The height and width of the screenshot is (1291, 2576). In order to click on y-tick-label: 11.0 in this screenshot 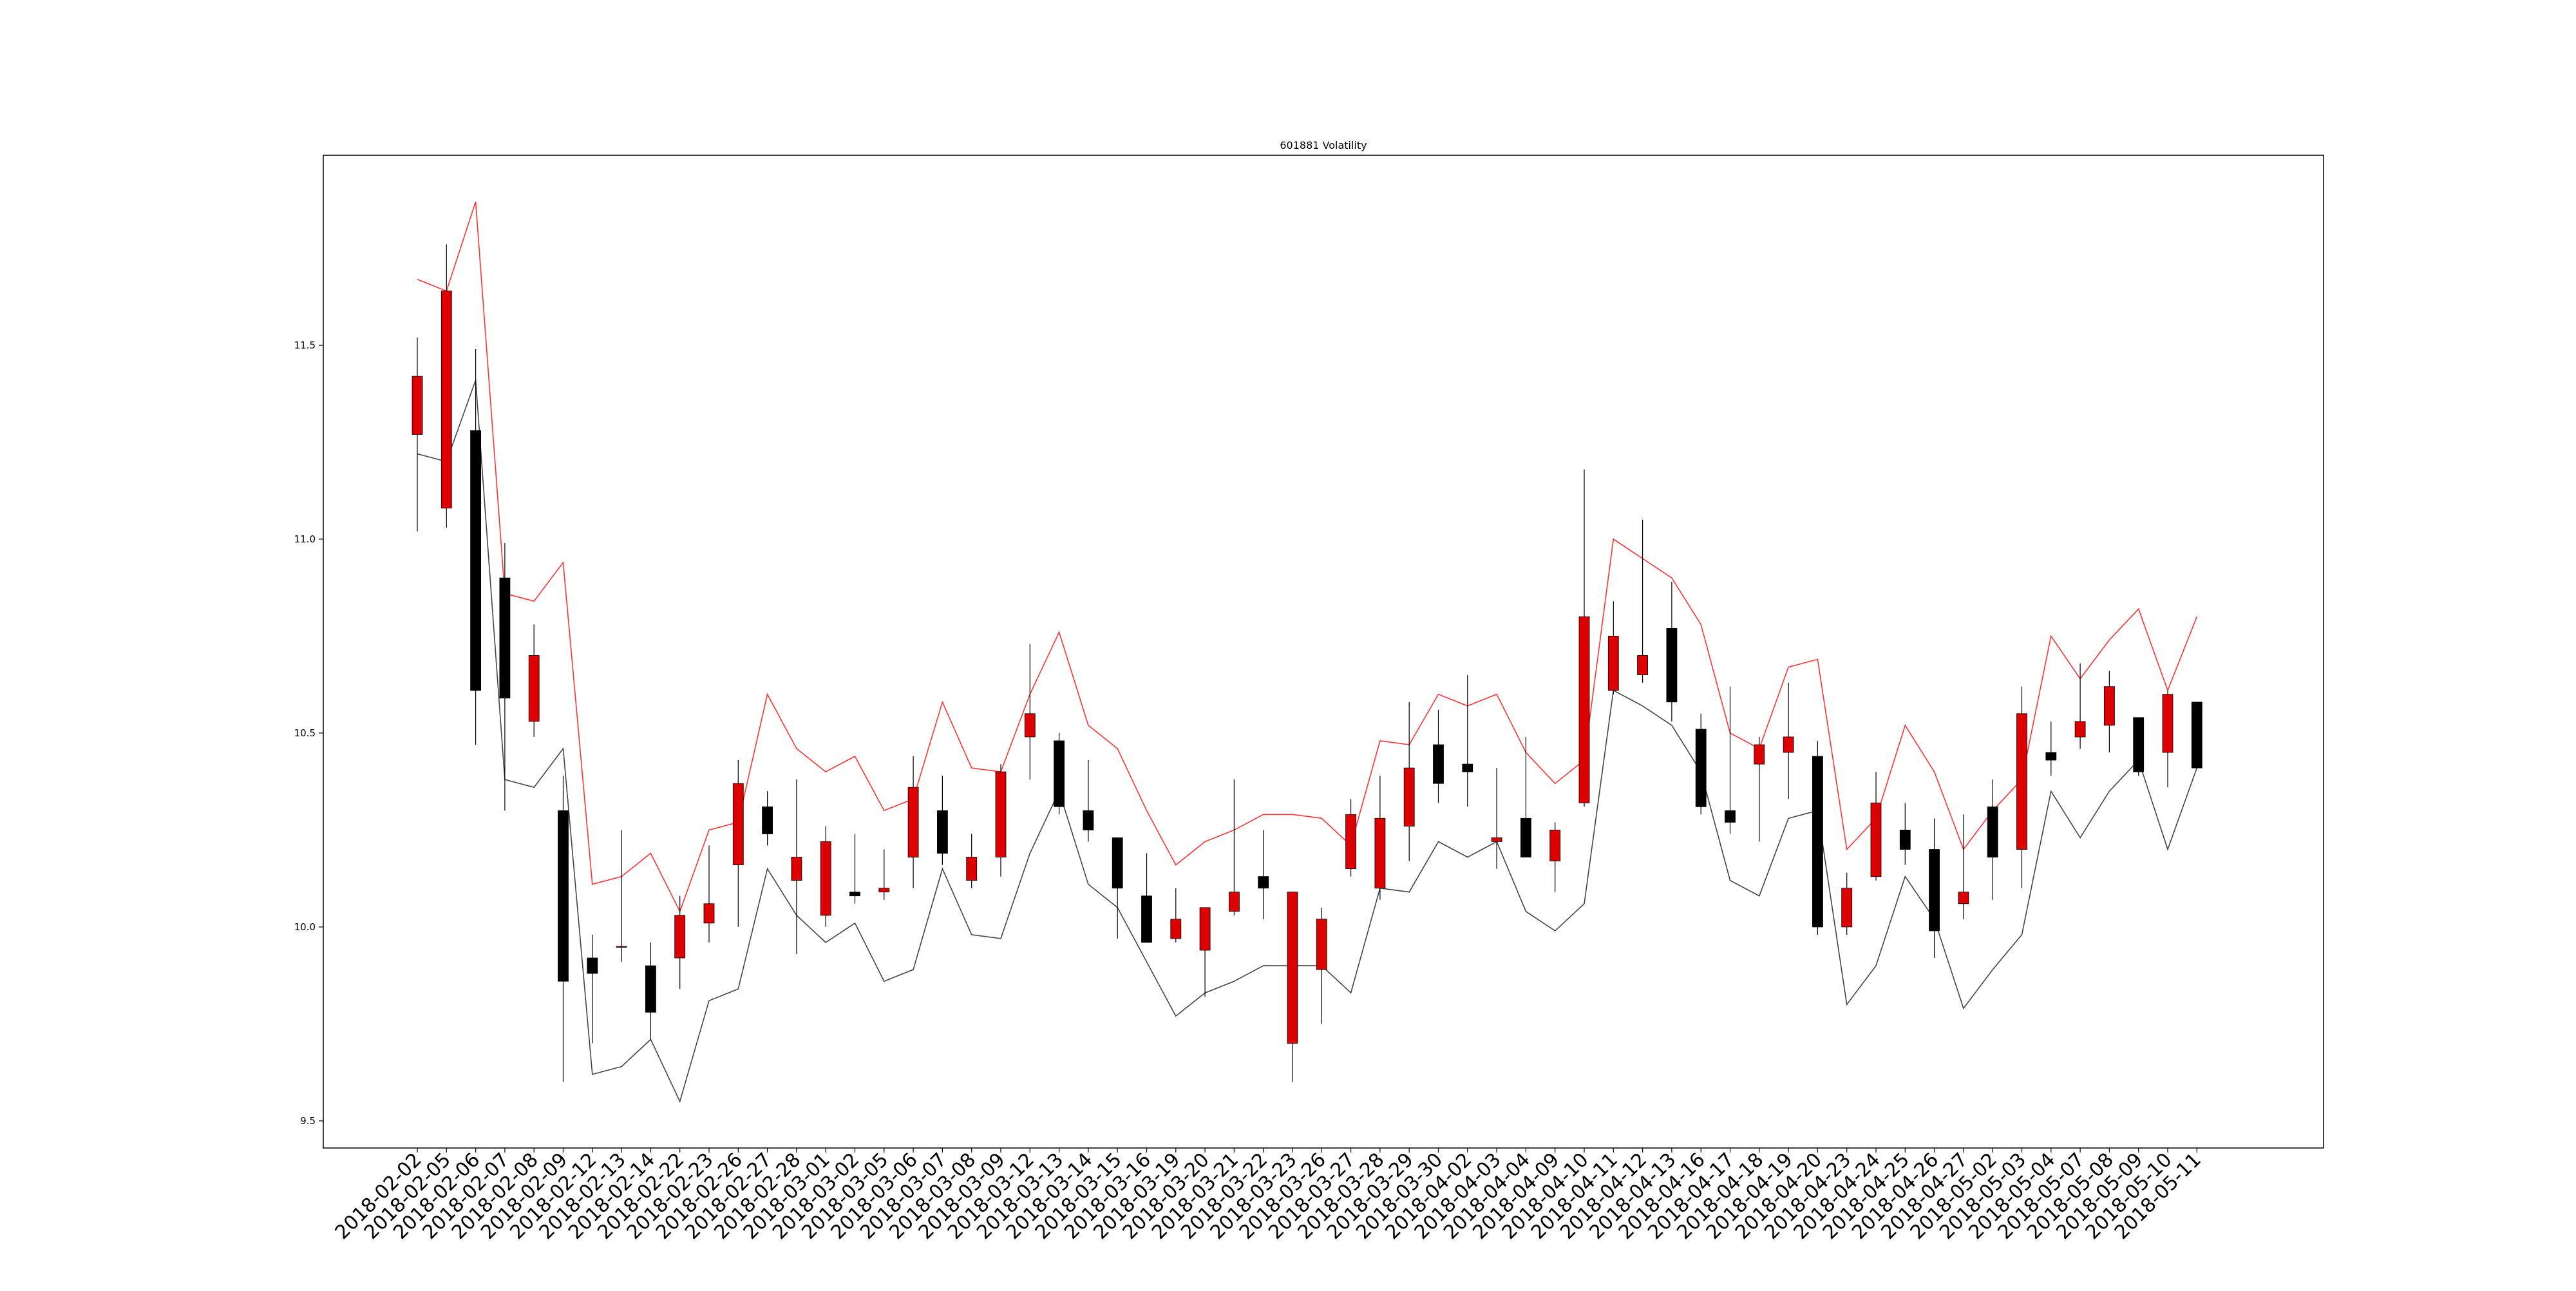, I will do `click(305, 539)`.